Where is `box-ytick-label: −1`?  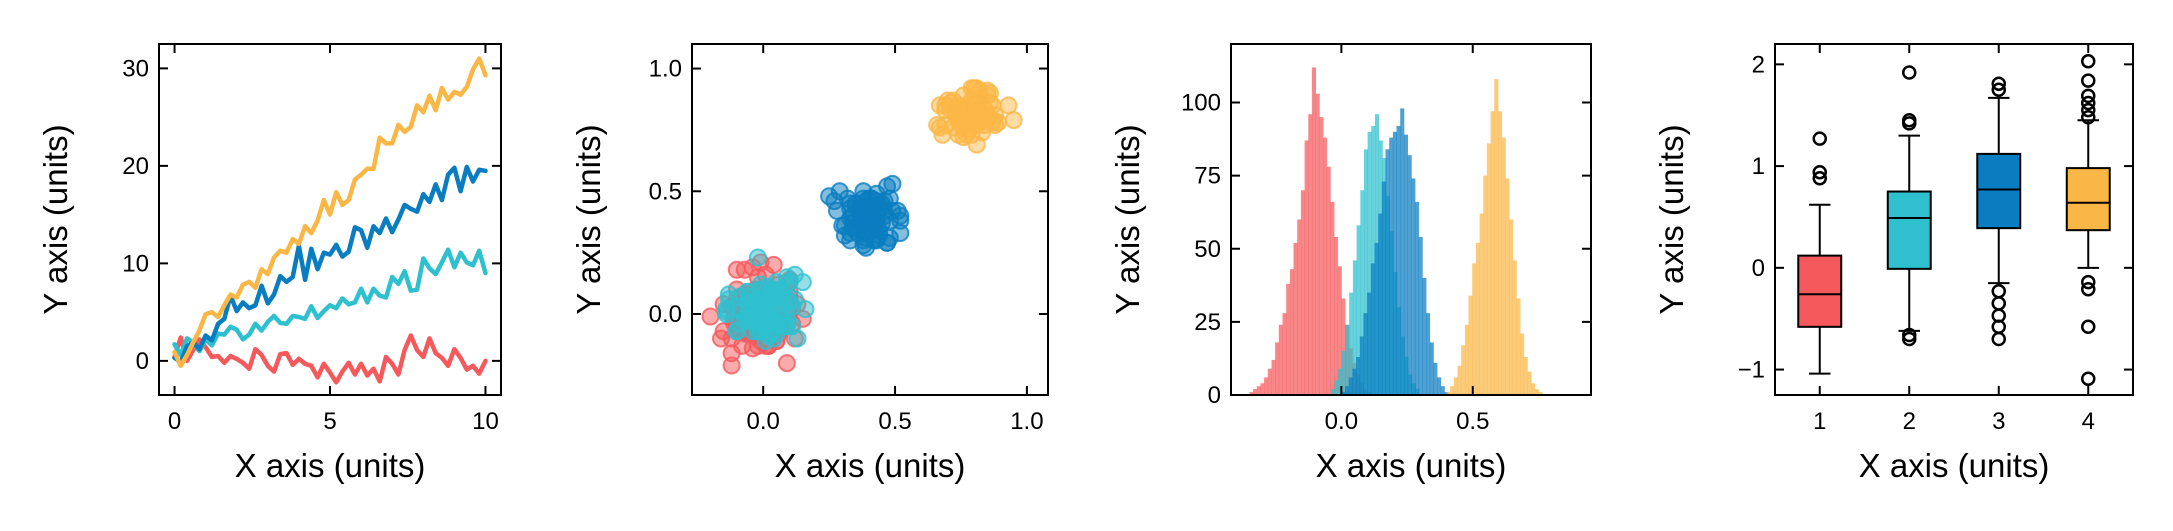 box-ytick-label: −1 is located at coordinates (1751, 370).